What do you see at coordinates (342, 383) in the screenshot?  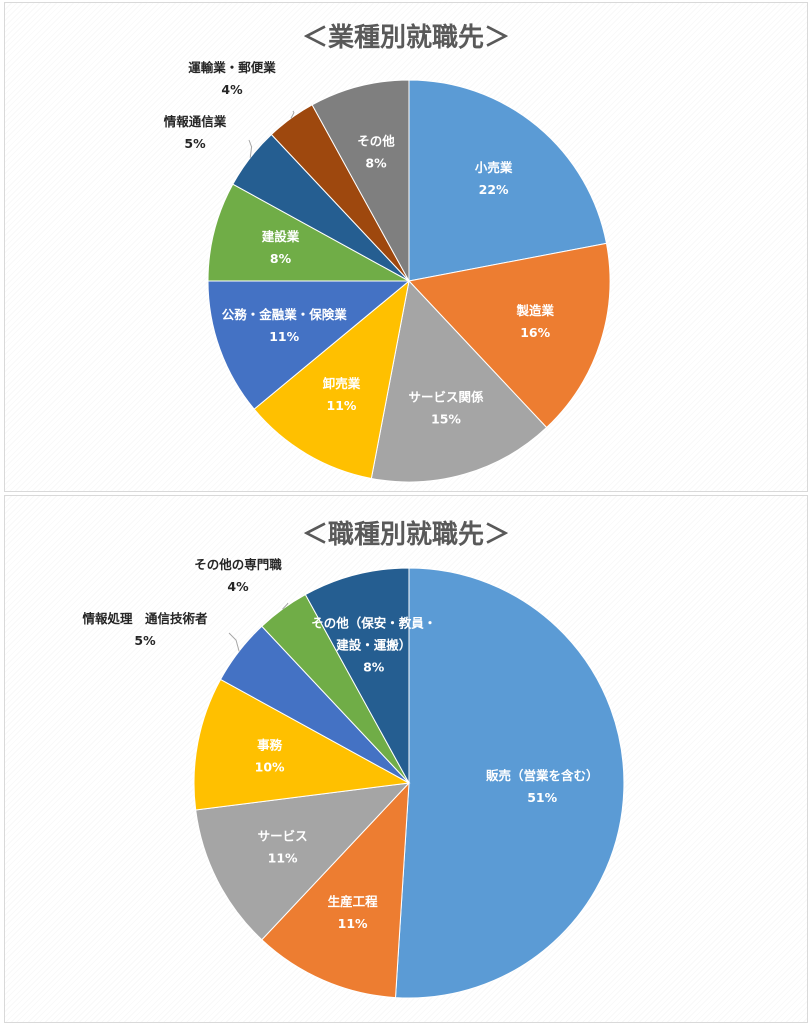 I see `data-label-category: 卸売業` at bounding box center [342, 383].